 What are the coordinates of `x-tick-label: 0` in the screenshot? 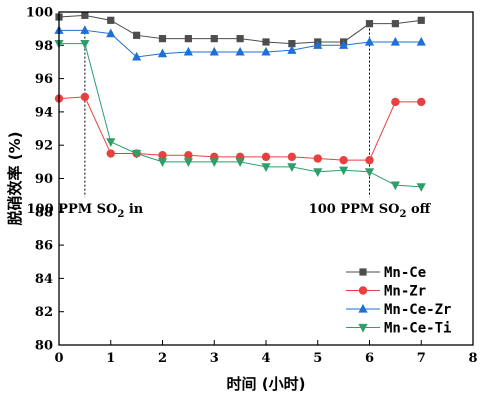 It's located at (58, 358).